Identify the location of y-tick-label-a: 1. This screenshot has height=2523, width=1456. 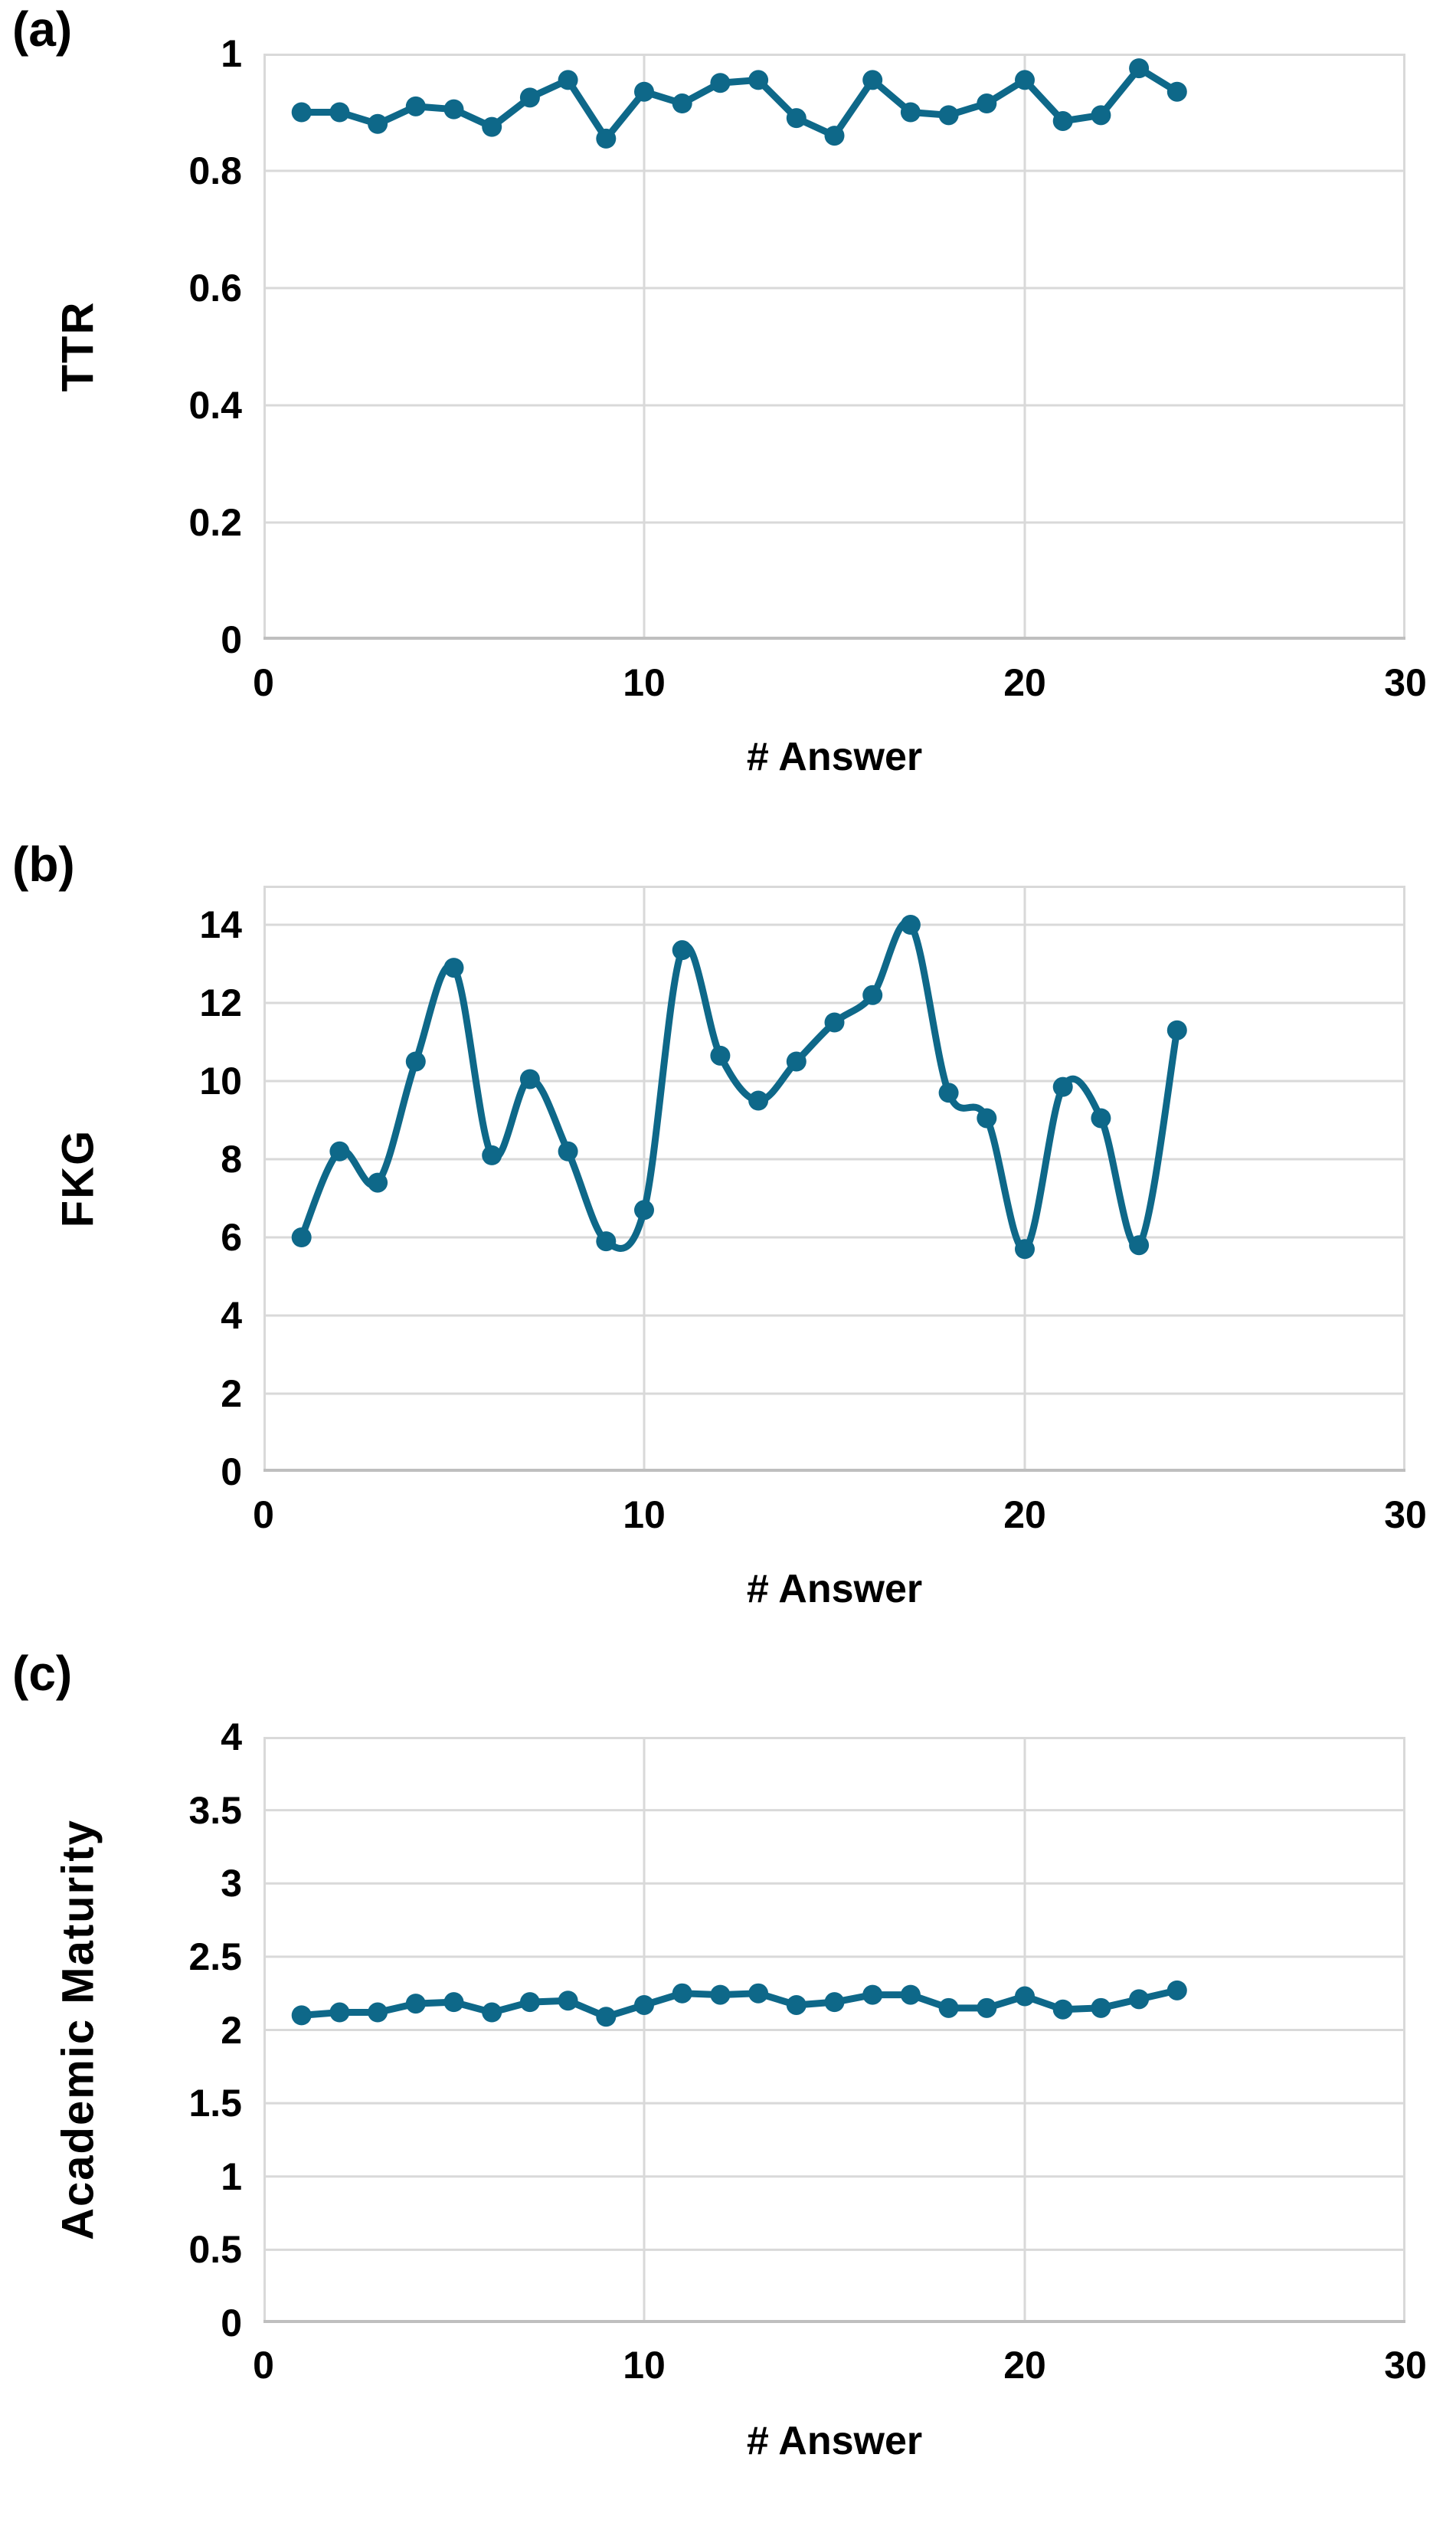
(231, 53).